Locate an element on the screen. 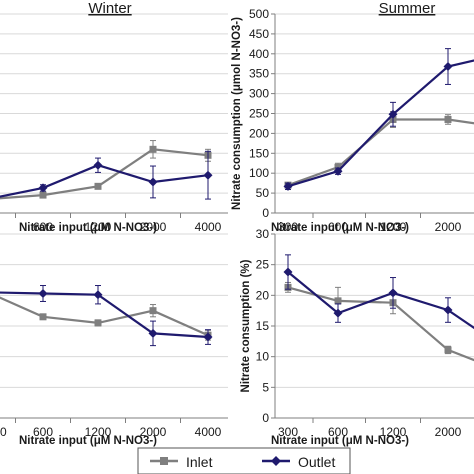 The height and width of the screenshot is (474, 474). y-tick-label: 100 is located at coordinates (259, 173).